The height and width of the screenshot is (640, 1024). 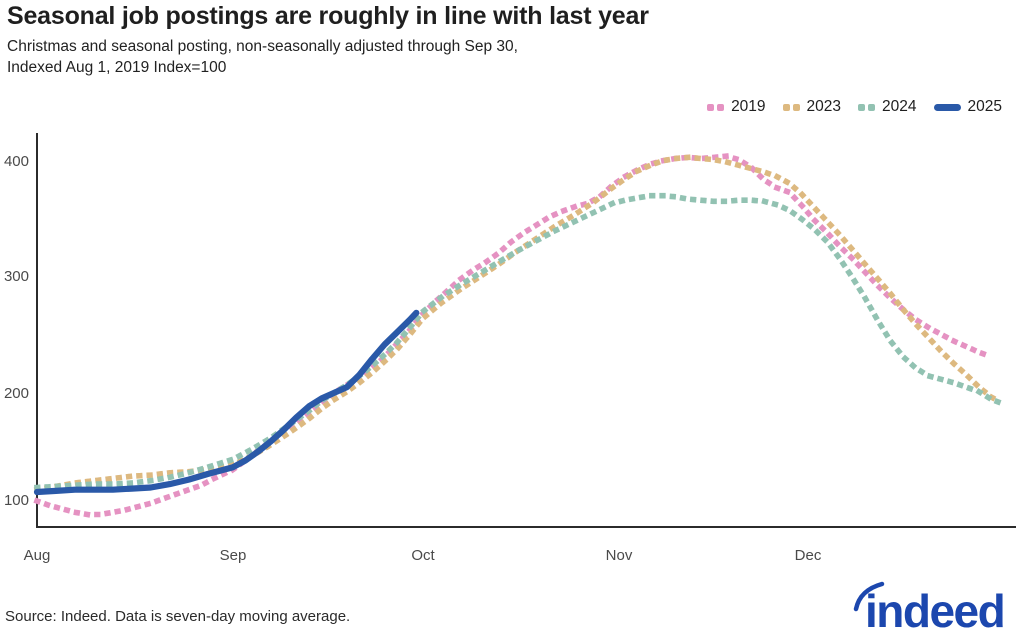 I want to click on legend-marker-2025-icon, so click(x=947, y=107).